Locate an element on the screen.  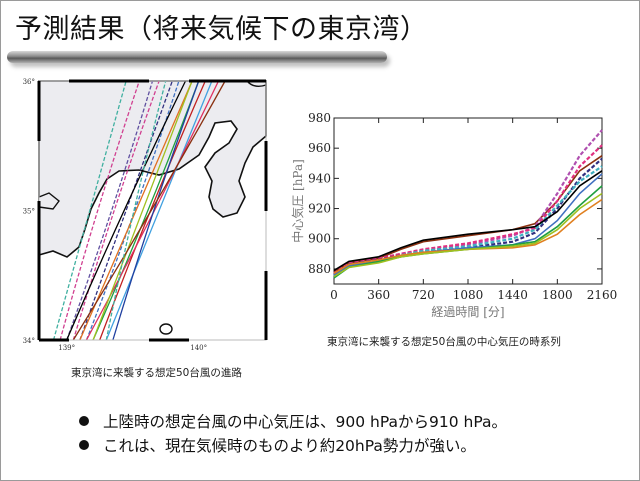
bullet-item: これは、現在気候時のものより約20hPa勢力が強い。 is located at coordinates (293, 445).